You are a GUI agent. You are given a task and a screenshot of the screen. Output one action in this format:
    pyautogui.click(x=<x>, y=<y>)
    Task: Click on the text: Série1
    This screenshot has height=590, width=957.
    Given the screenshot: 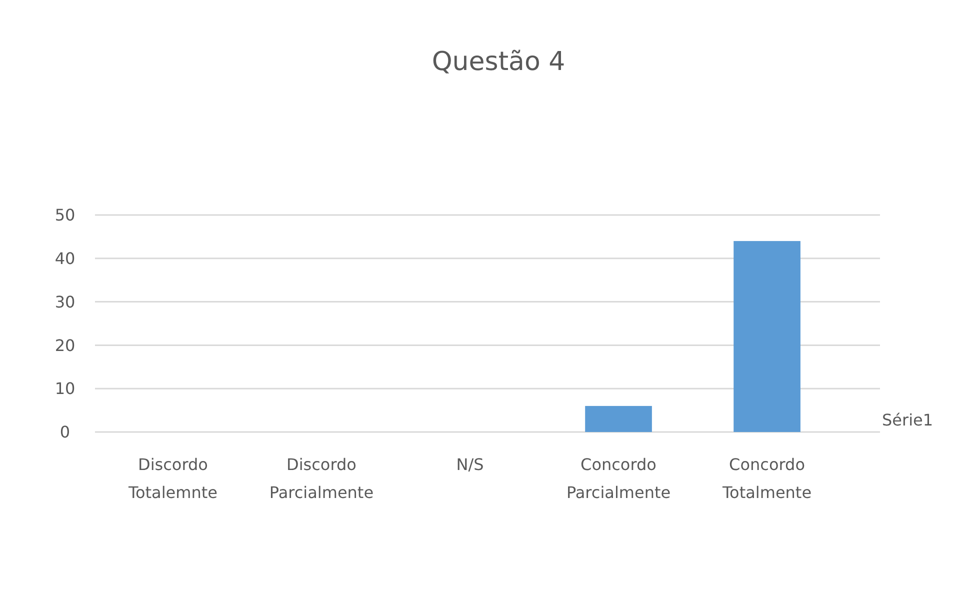 What is the action you would take?
    pyautogui.click(x=908, y=420)
    